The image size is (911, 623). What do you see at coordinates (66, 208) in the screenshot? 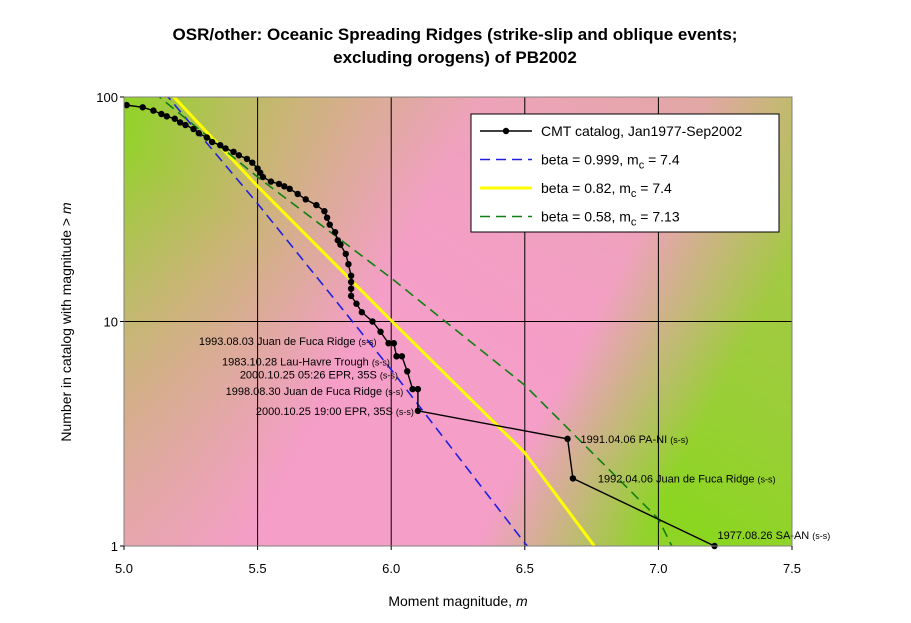
I see `y-axis-title-var: m` at bounding box center [66, 208].